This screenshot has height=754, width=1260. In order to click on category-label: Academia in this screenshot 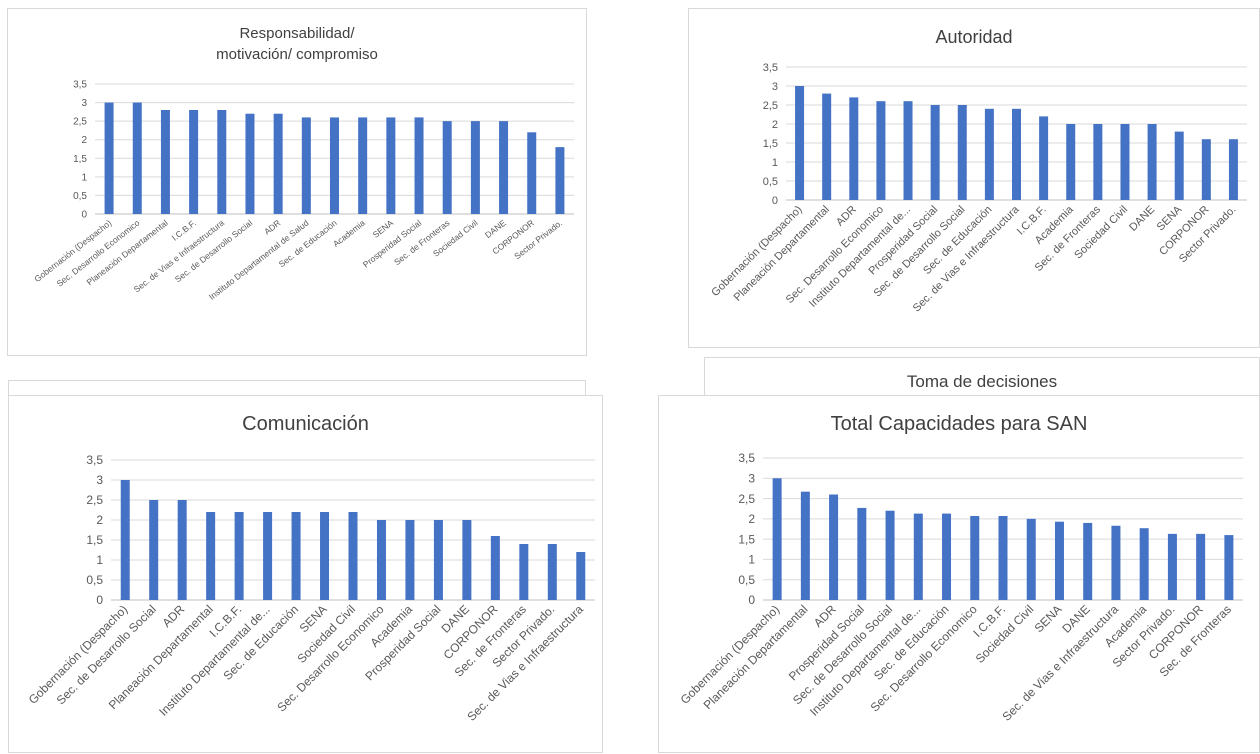, I will do `click(349, 233)`.